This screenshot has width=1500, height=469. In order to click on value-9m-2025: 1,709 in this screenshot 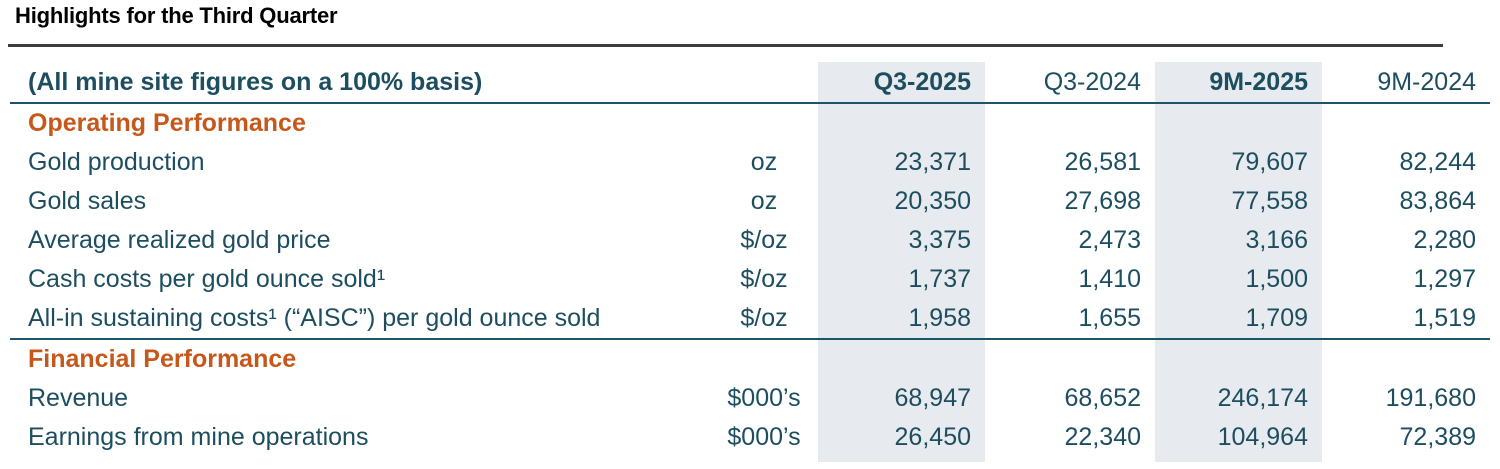, I will do `click(1238, 318)`.